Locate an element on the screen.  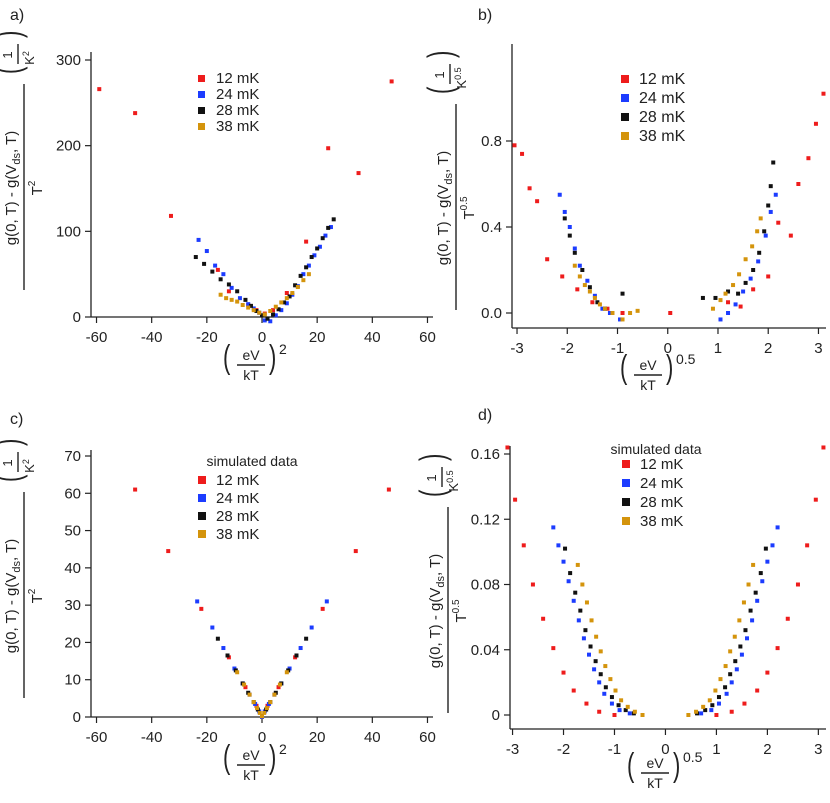
x-tick-label: -40 is located at coordinates (152, 337).